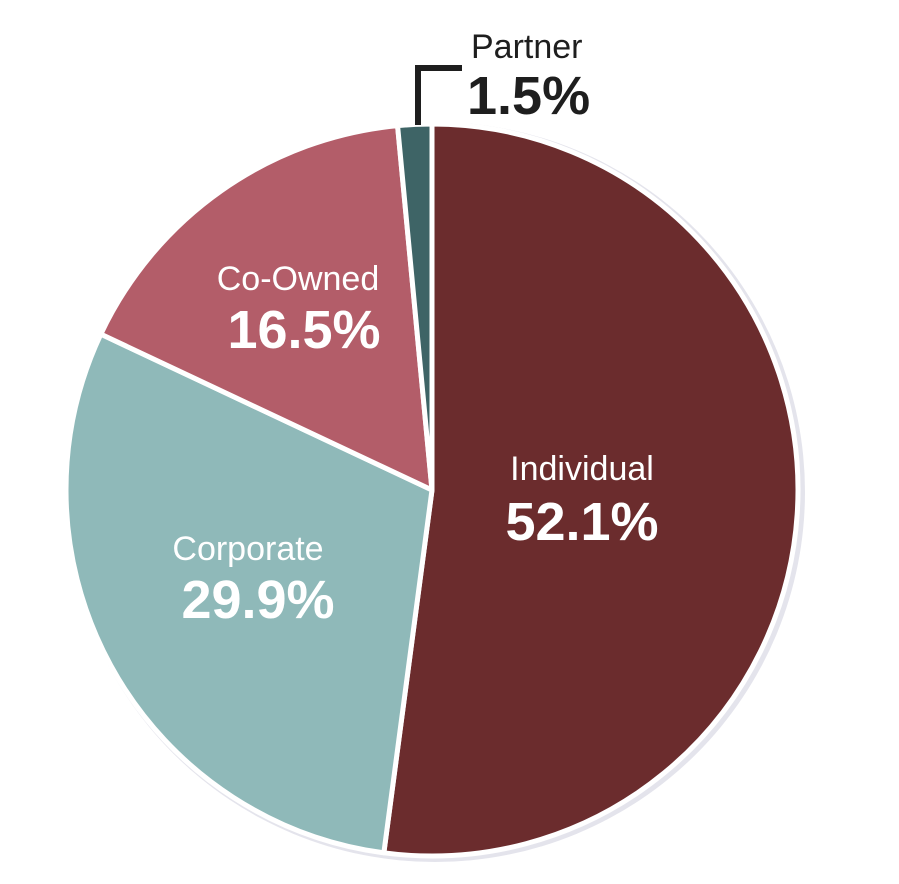 This screenshot has width=899, height=884. Describe the element at coordinates (303, 330) in the screenshot. I see `slice-value-co-owned: 16.5%` at that location.